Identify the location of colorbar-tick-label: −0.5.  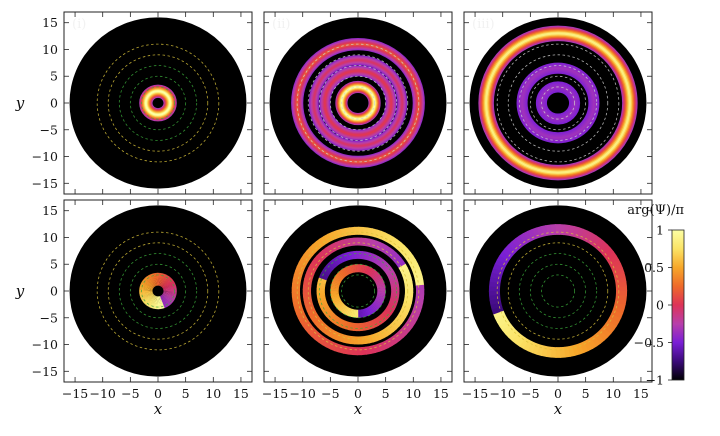
(649, 342).